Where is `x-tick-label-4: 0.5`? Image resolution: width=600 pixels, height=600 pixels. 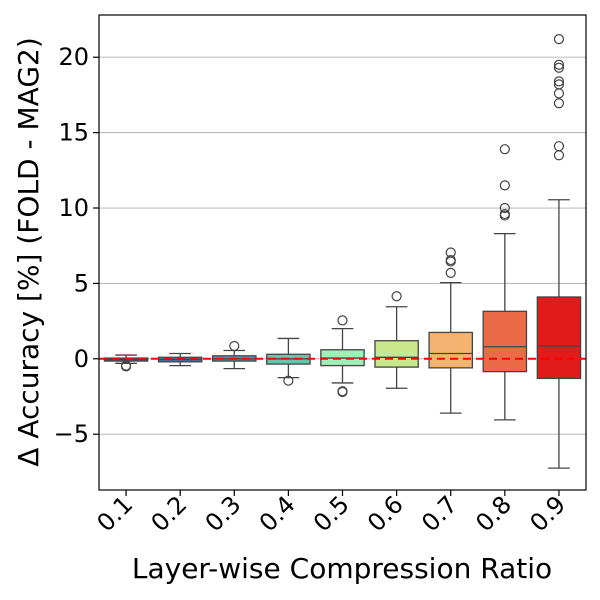
x-tick-label-4: 0.5 is located at coordinates (331, 513).